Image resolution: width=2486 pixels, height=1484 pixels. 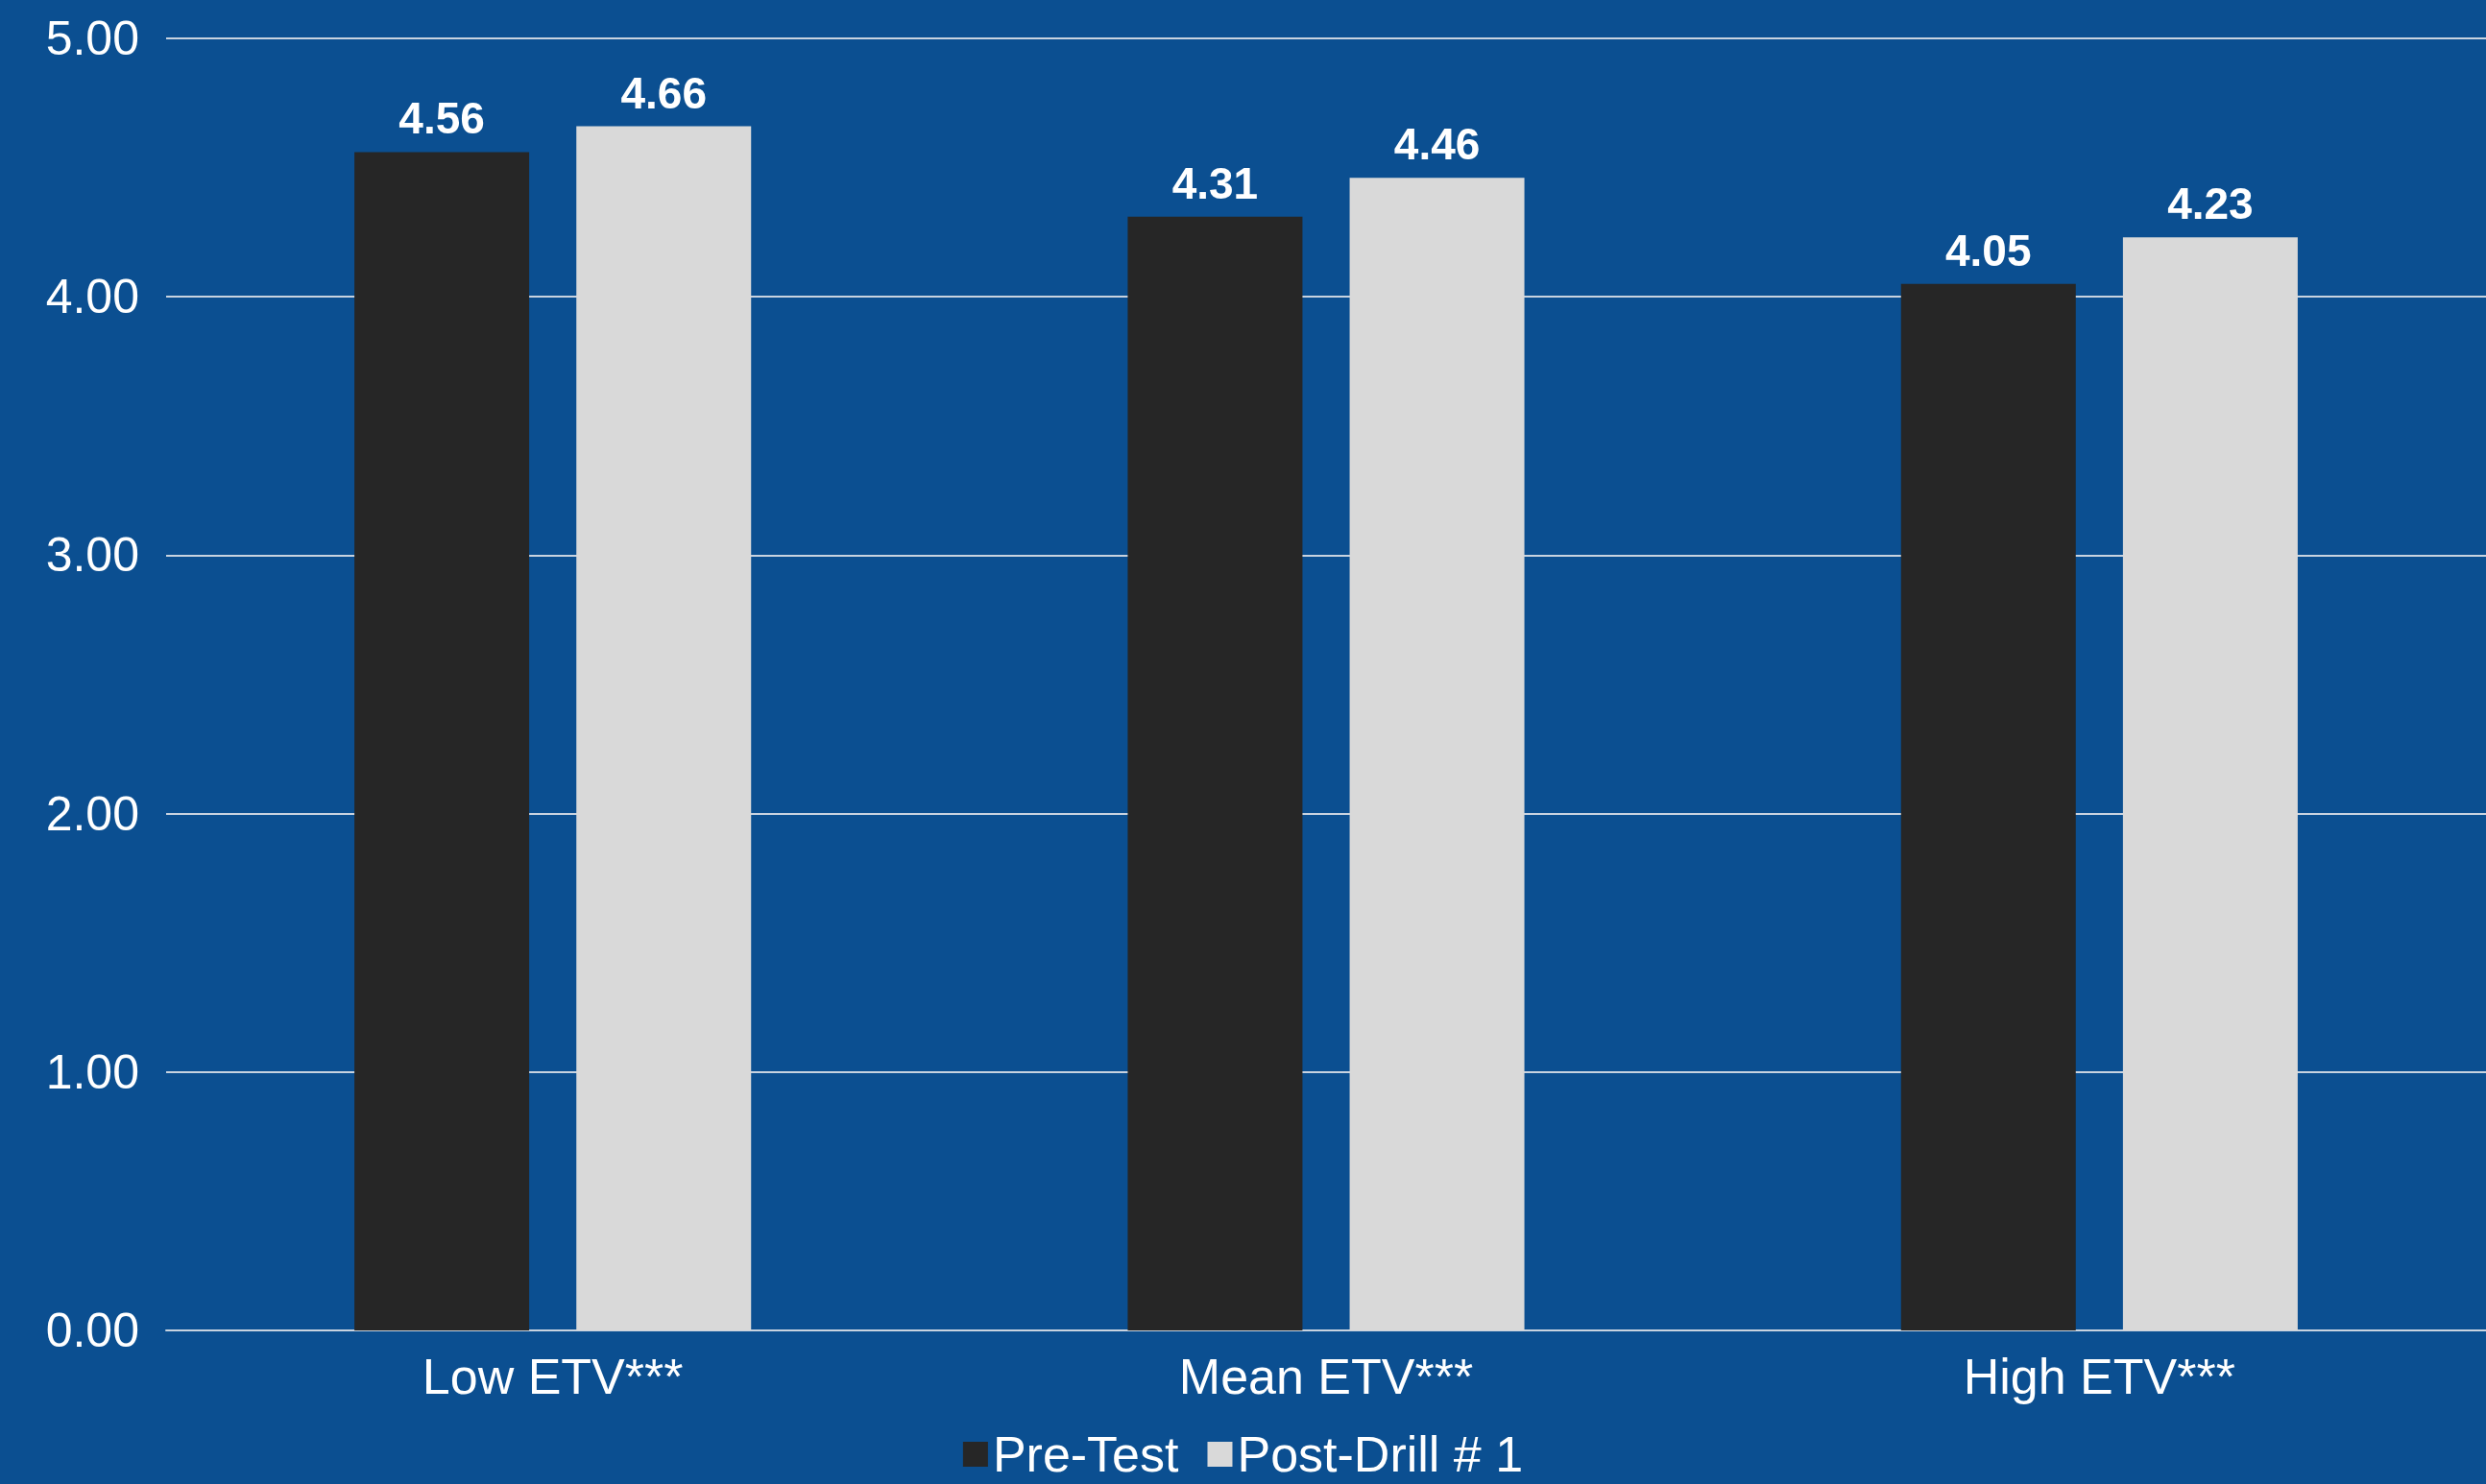 What do you see at coordinates (1326, 1376) in the screenshot?
I see `x-tick-label: Mean ETV***` at bounding box center [1326, 1376].